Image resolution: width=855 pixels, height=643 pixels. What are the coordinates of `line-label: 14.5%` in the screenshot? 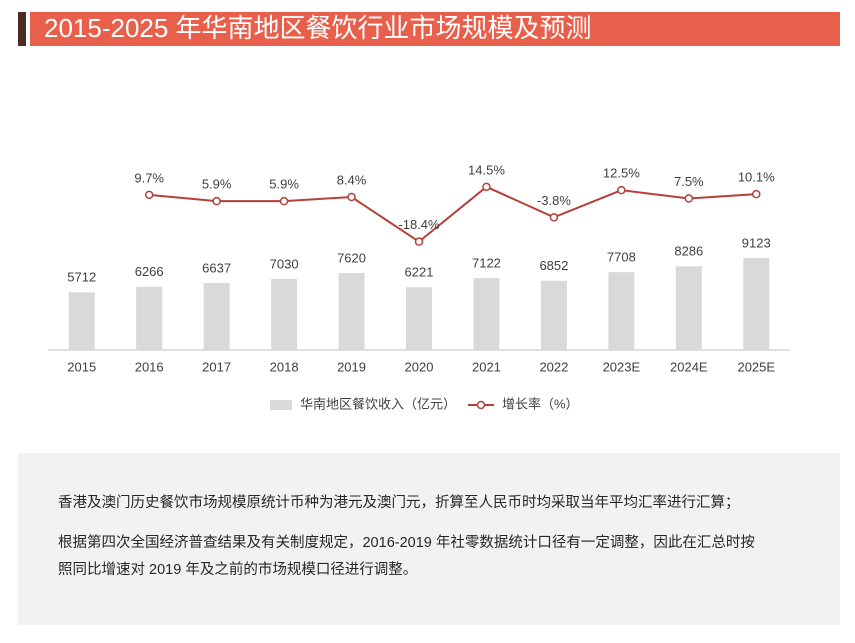 It's located at (486, 169).